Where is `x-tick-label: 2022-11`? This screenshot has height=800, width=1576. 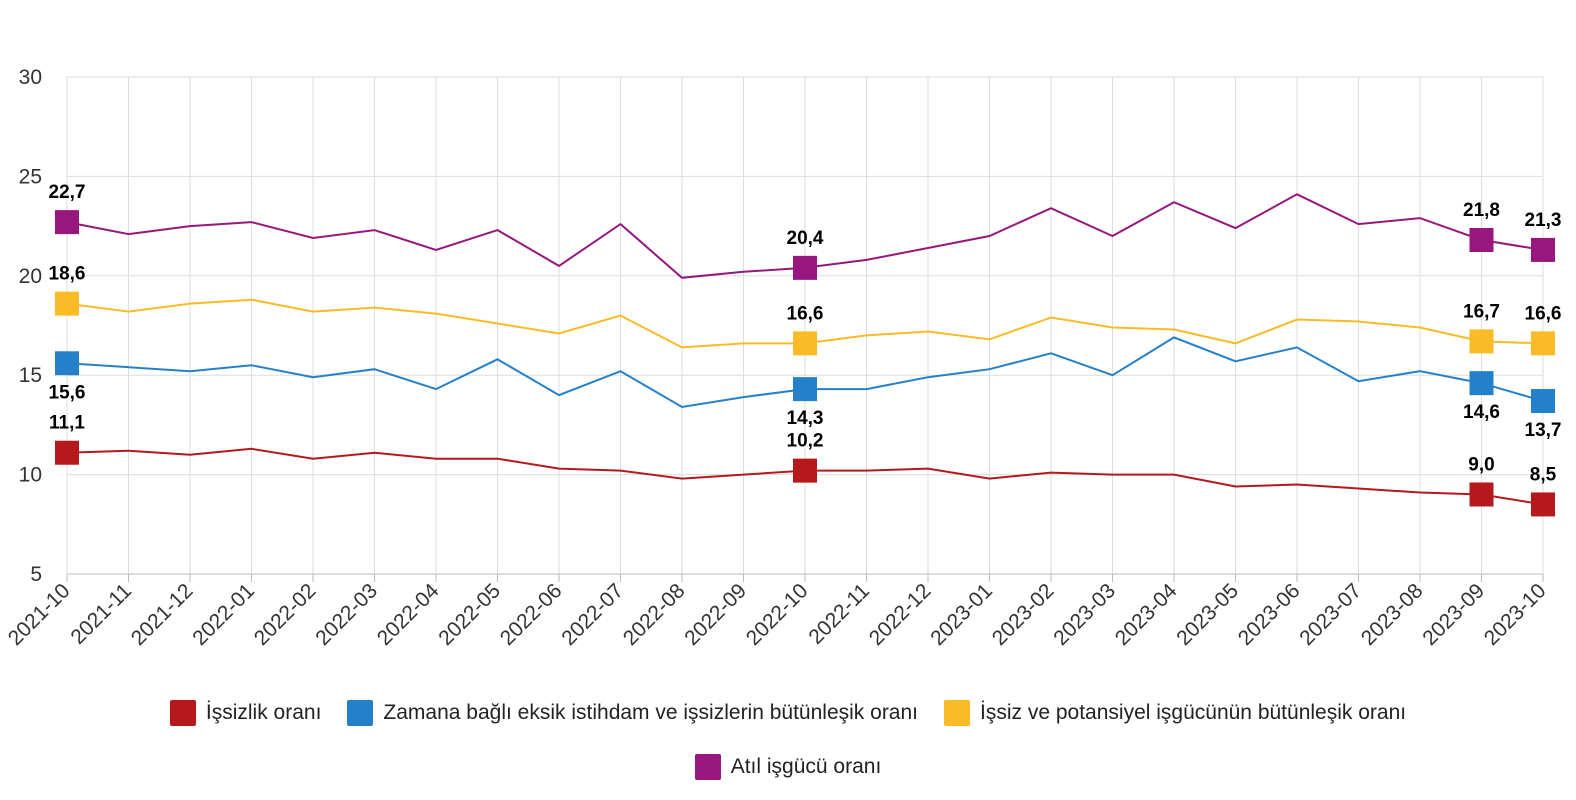
x-tick-label: 2022-11 is located at coordinates (839, 614).